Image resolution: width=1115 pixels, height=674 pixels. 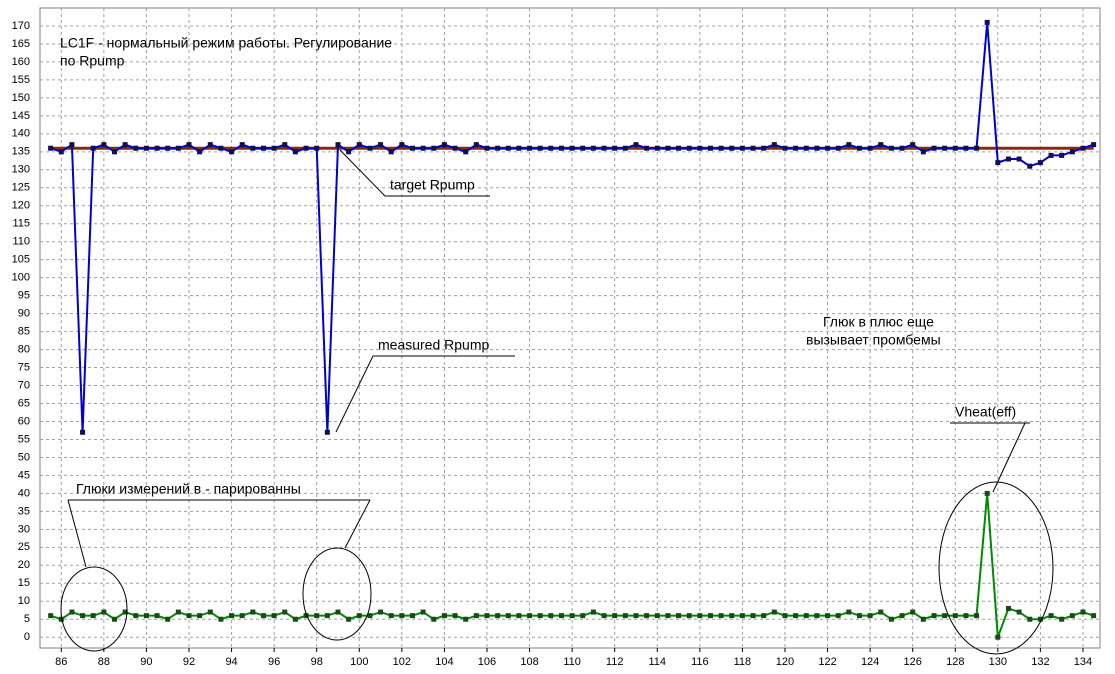 I want to click on y-tick-label: 170, so click(x=21, y=26).